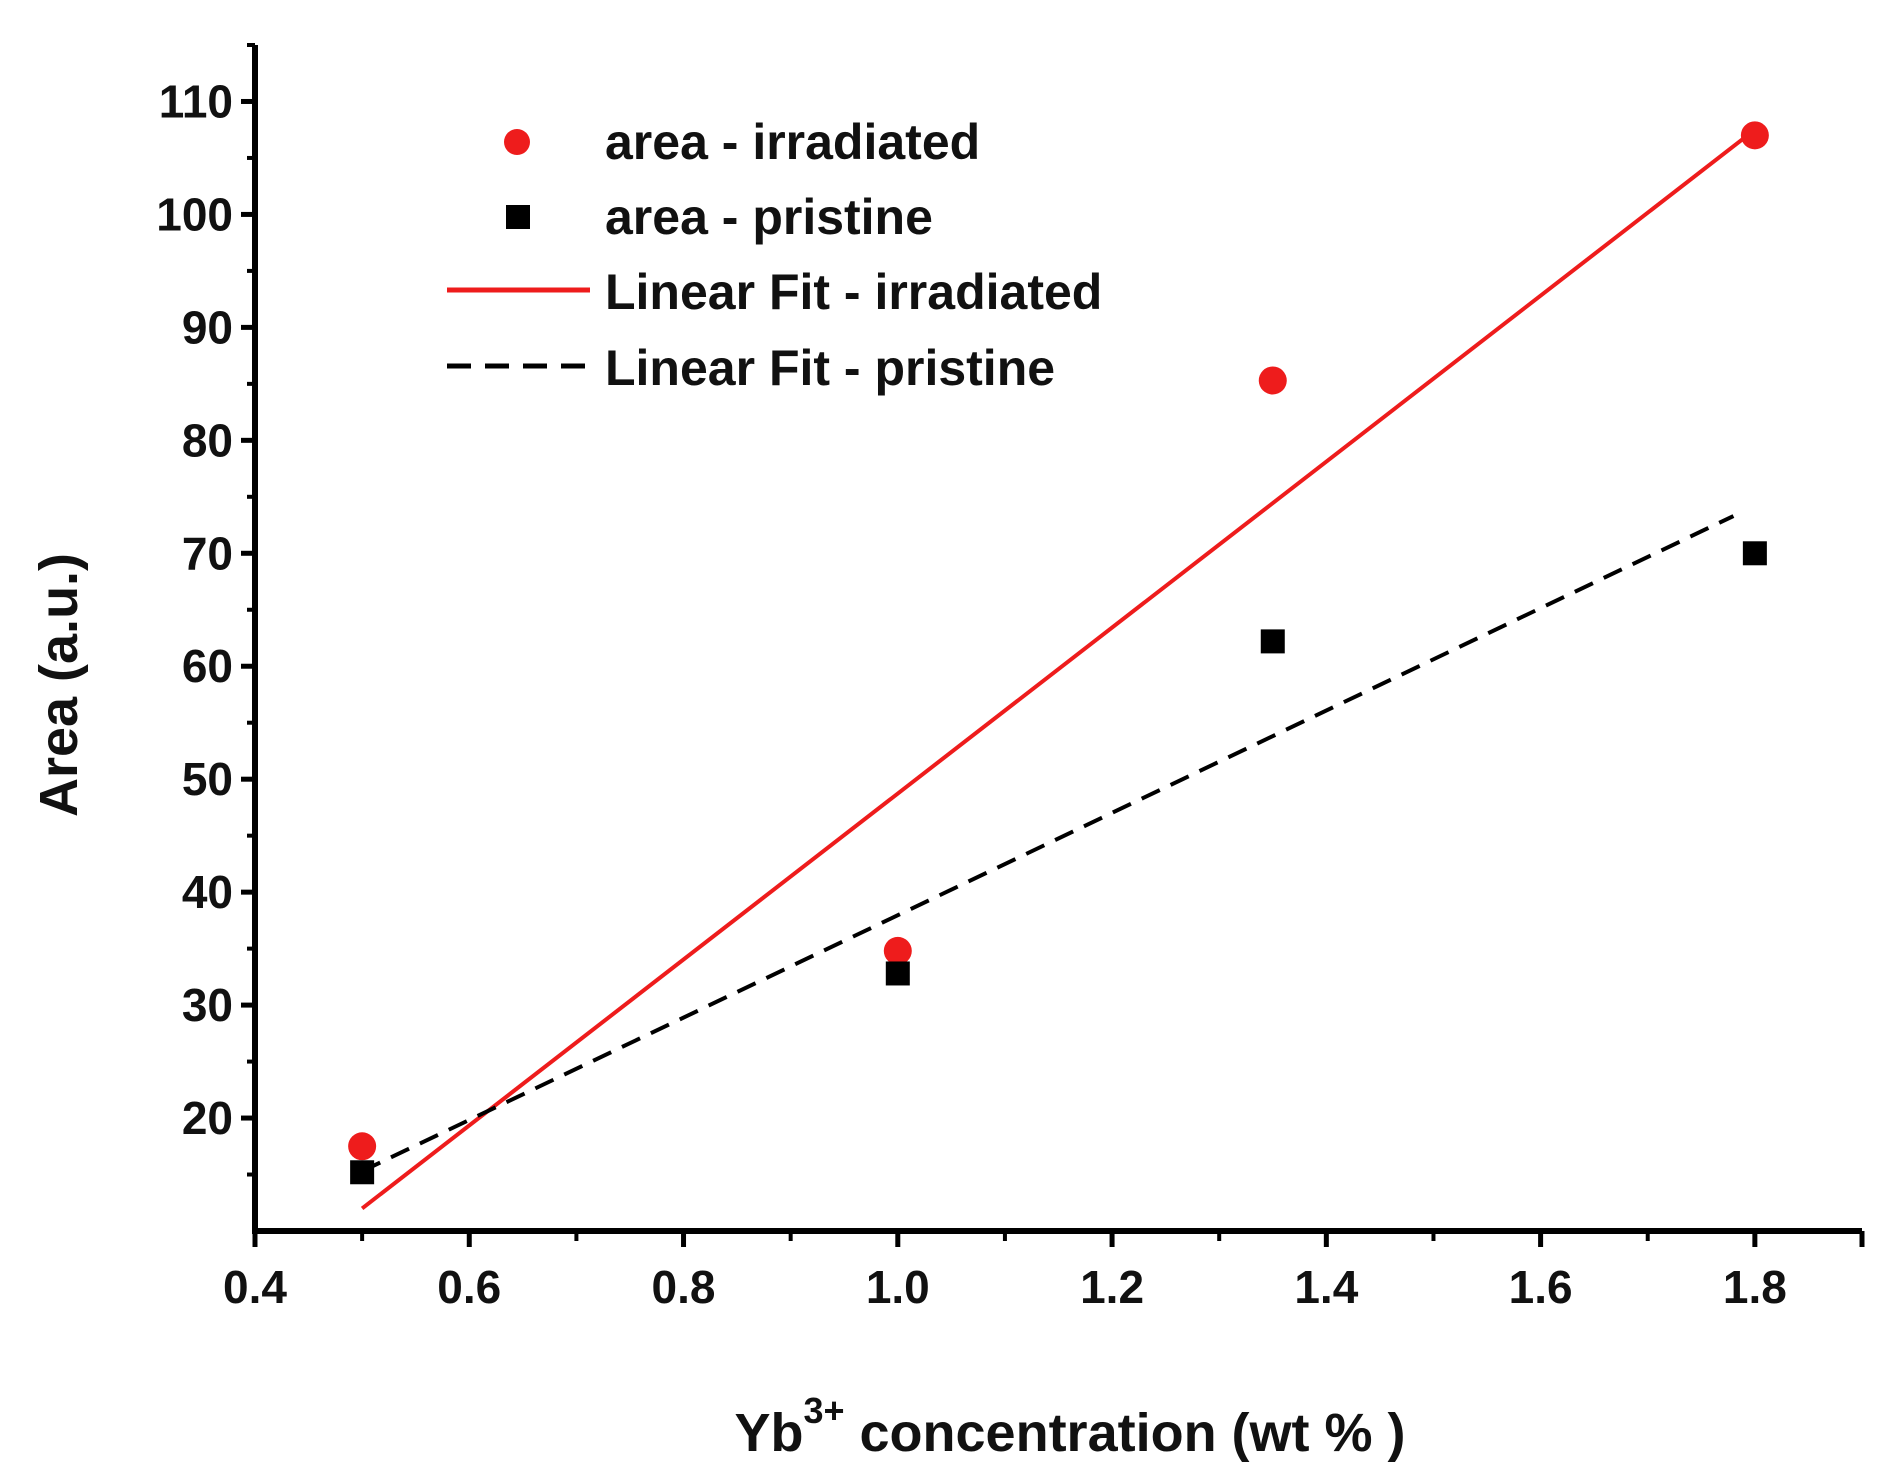 This screenshot has width=1877, height=1483. What do you see at coordinates (1755, 1287) in the screenshot?
I see `x-tick-label: 1.8` at bounding box center [1755, 1287].